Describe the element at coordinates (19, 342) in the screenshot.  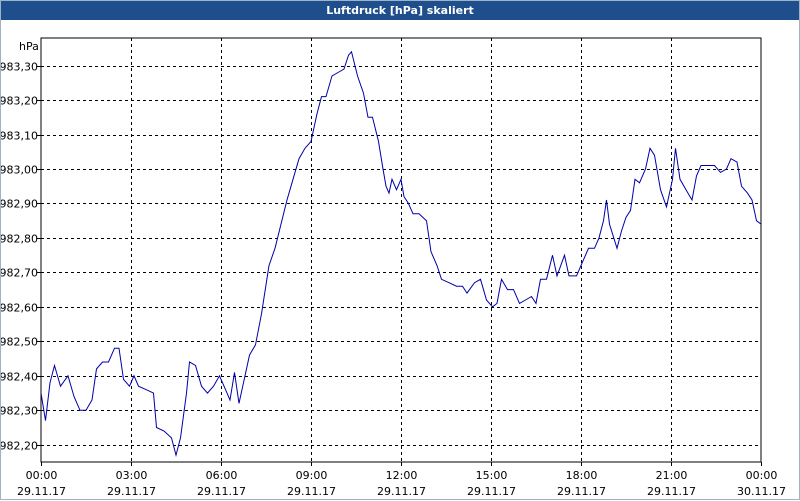
I see `y-tick-label: 982,50` at that location.